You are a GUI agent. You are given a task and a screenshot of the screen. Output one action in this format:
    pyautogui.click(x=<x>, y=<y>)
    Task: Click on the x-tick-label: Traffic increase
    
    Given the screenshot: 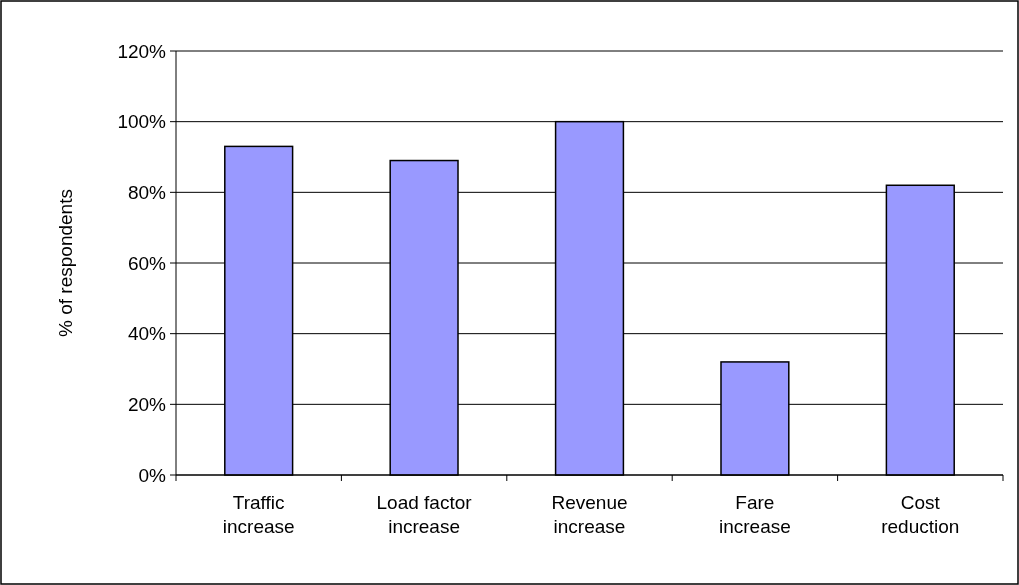 What is the action you would take?
    pyautogui.click(x=258, y=514)
    